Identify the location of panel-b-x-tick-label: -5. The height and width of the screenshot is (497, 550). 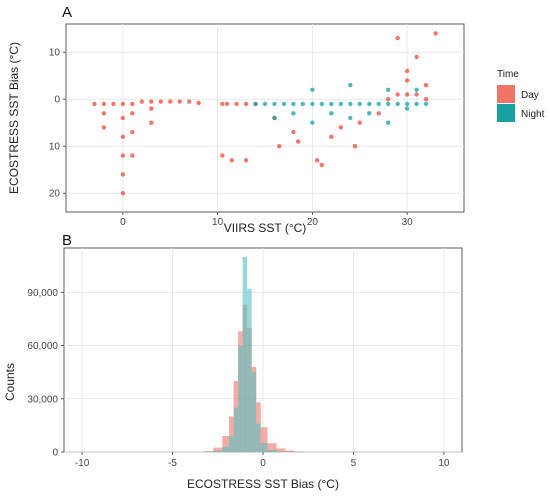
(172, 463).